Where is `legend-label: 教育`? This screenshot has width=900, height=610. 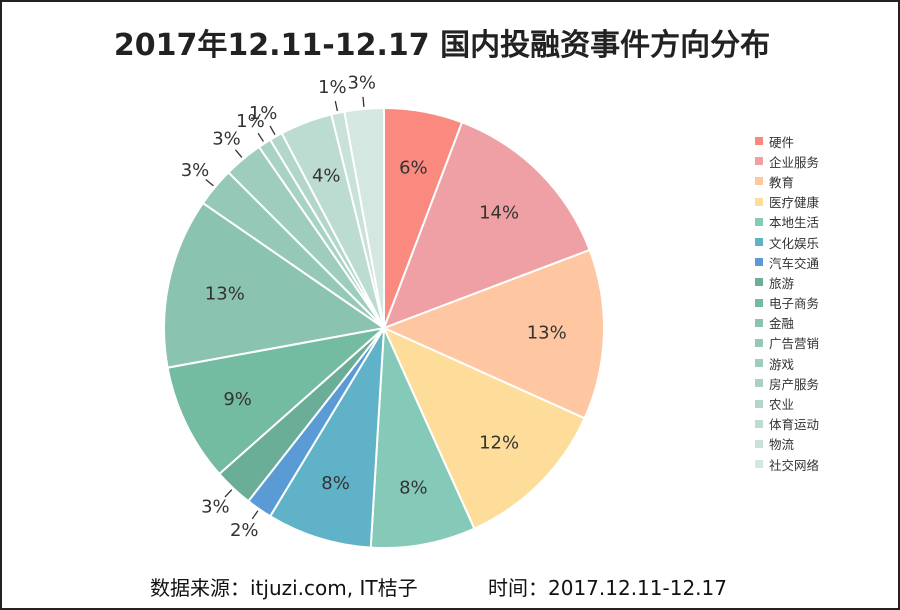 legend-label: 教育 is located at coordinates (782, 182).